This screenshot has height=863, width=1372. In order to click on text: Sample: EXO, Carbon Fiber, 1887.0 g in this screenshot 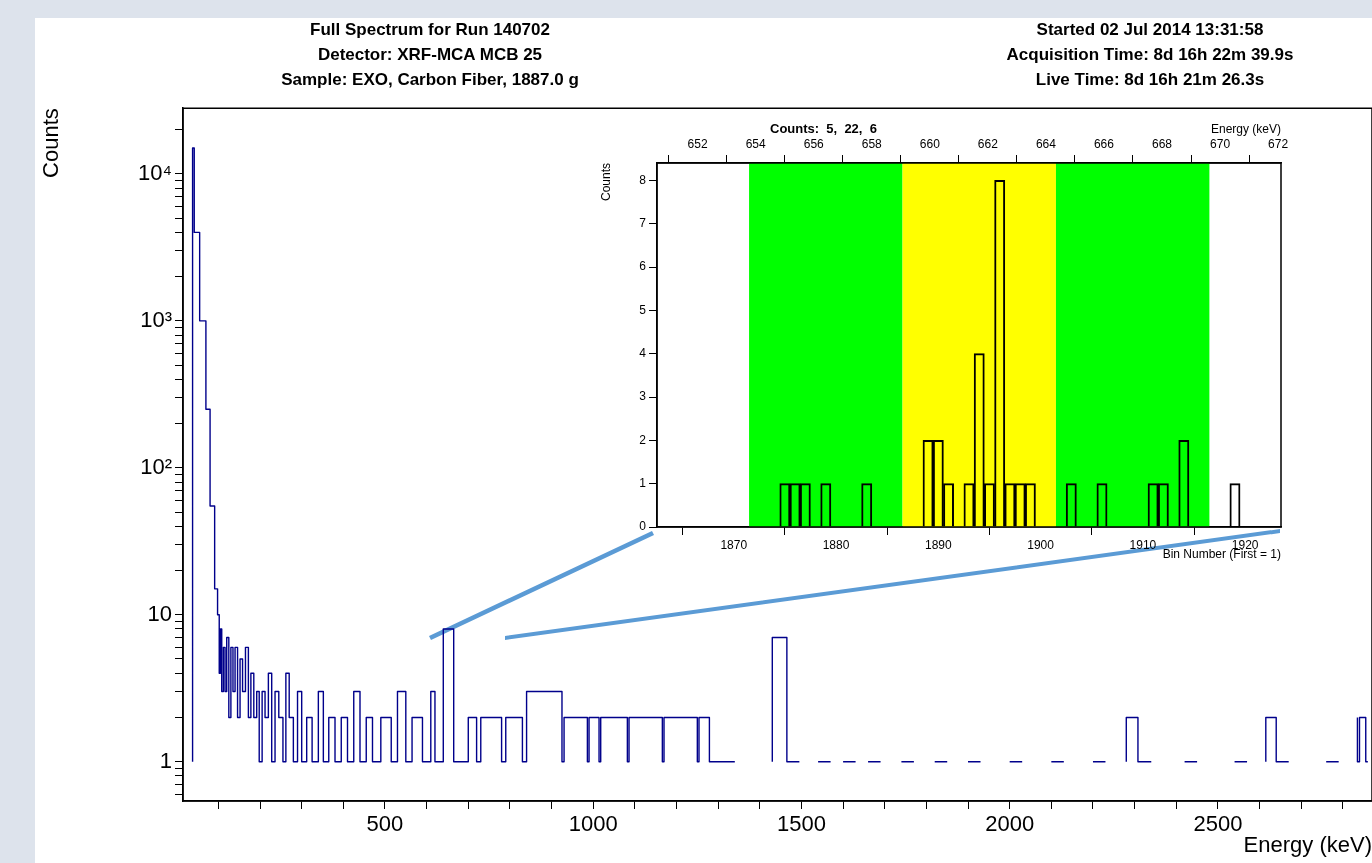, I will do `click(430, 80)`.